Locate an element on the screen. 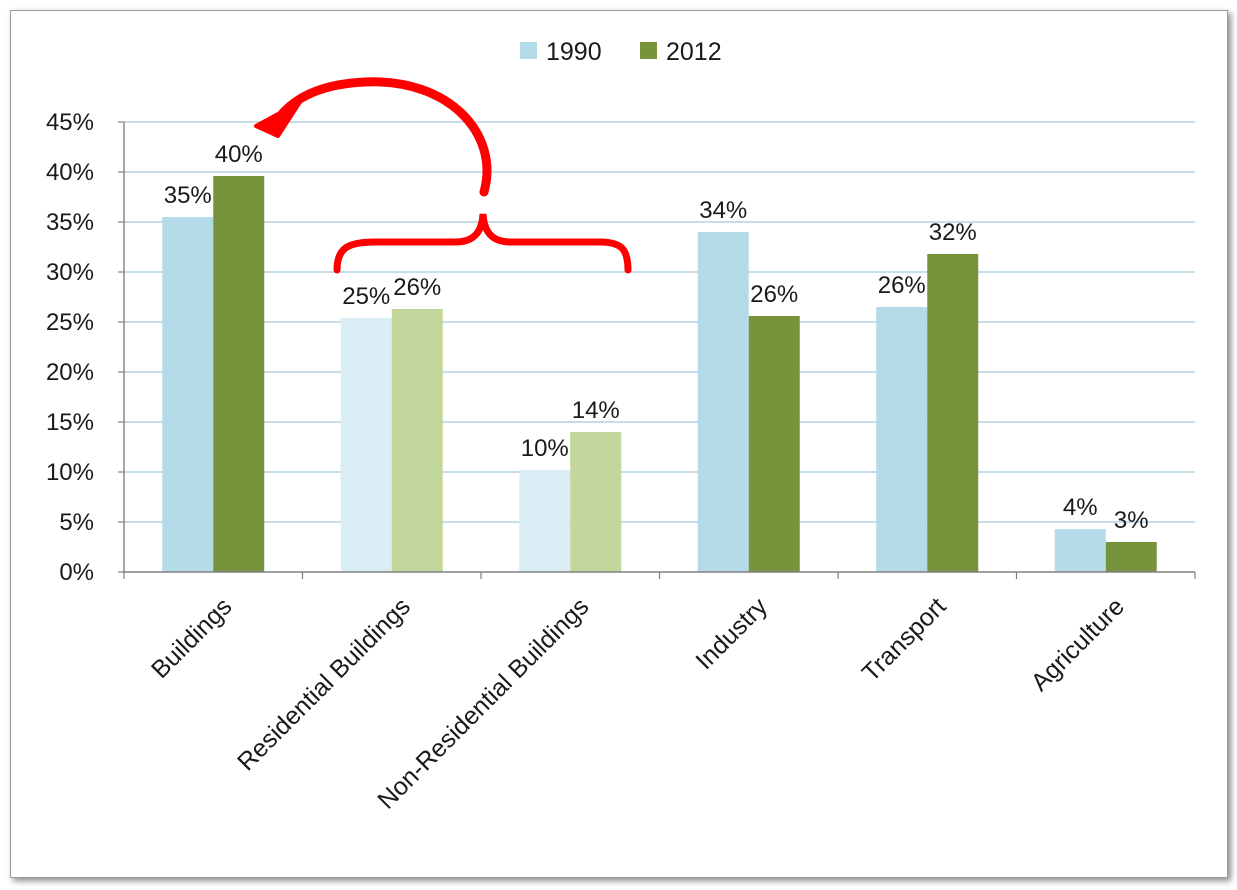 The height and width of the screenshot is (890, 1237). y-tick-label: 5% is located at coordinates (76, 522).